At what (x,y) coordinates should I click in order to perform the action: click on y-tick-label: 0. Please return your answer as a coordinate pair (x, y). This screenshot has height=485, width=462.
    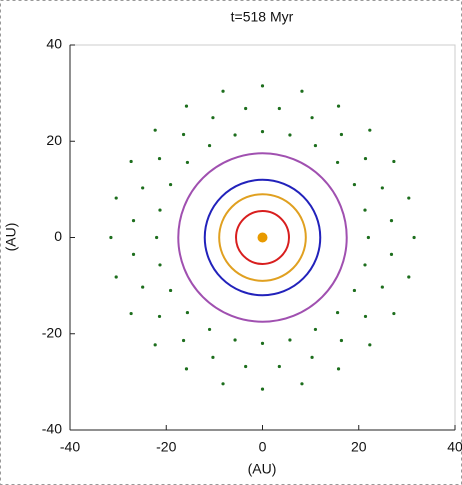
    Looking at the image, I should click on (58, 236).